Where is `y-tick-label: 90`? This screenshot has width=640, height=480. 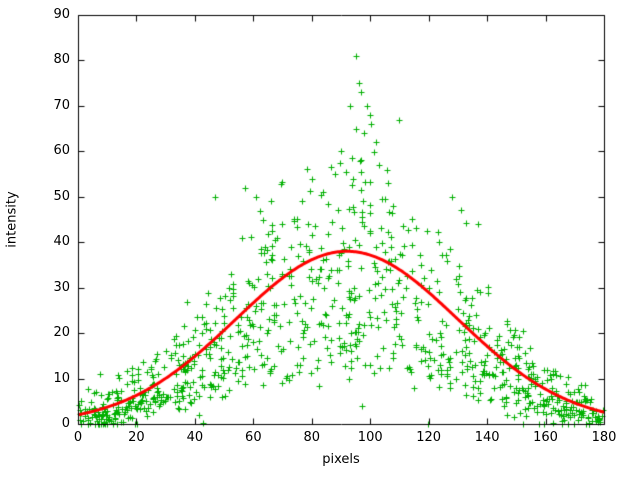 y-tick-label: 90 is located at coordinates (61, 14).